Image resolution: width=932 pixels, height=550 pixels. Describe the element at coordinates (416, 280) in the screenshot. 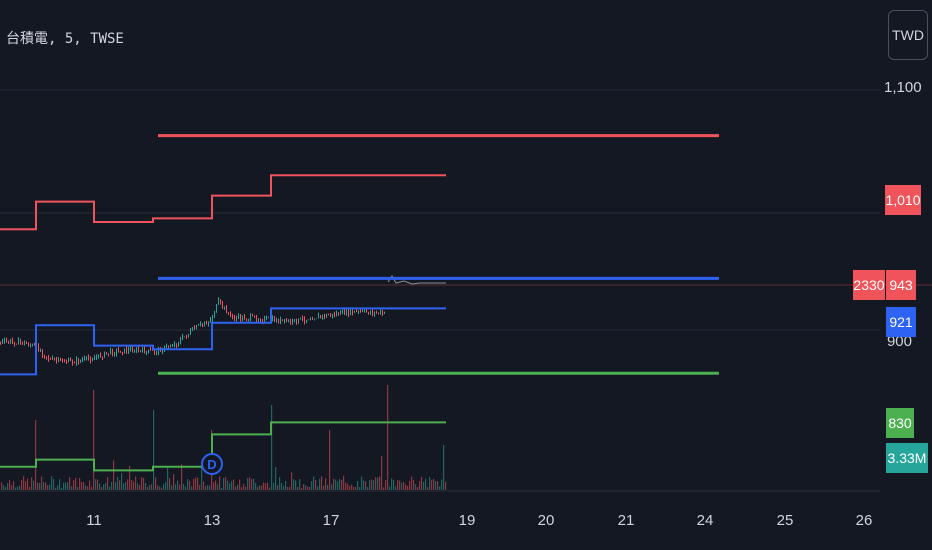

I see `candle` at that location.